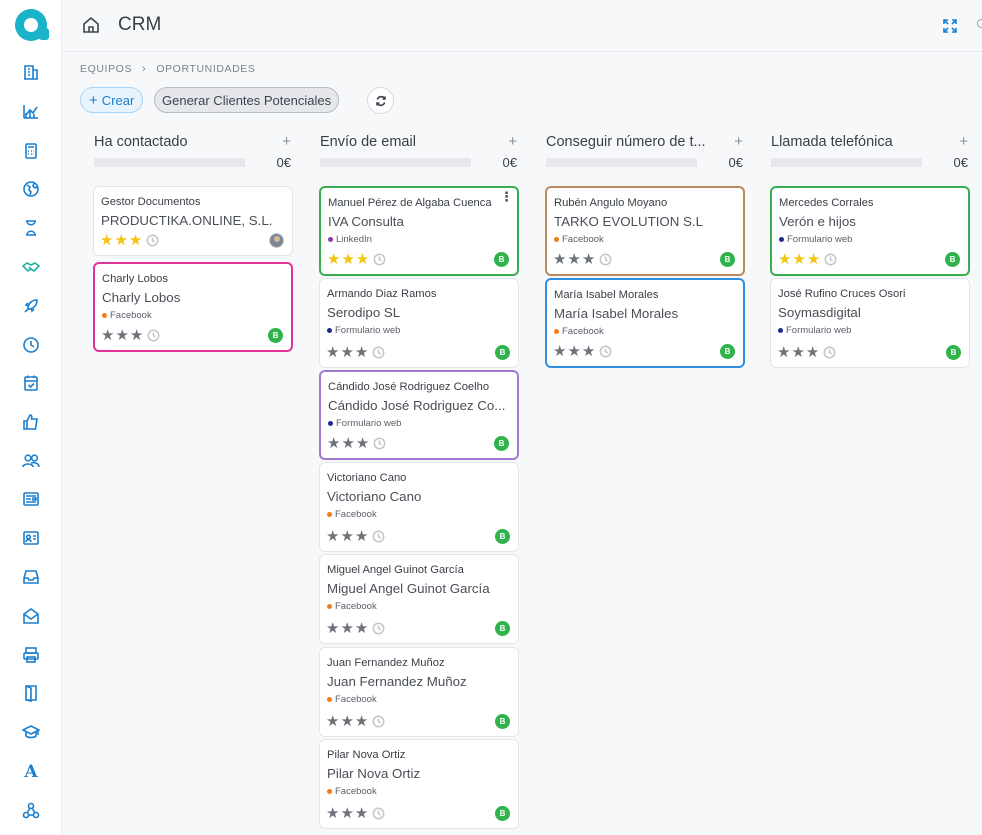  What do you see at coordinates (31, 772) in the screenshot?
I see `sidebar-item-font: A` at bounding box center [31, 772].